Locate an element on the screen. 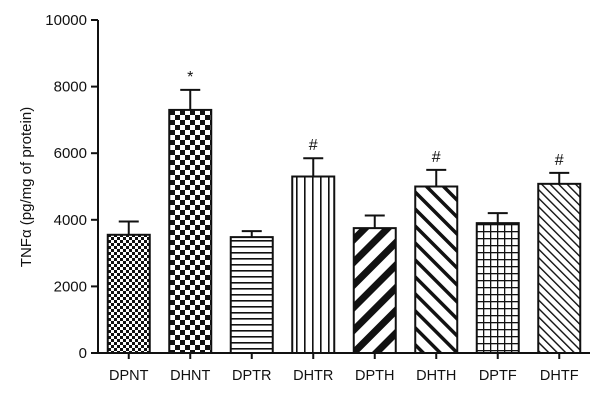  x-tick-label: DPTR is located at coordinates (251, 376).